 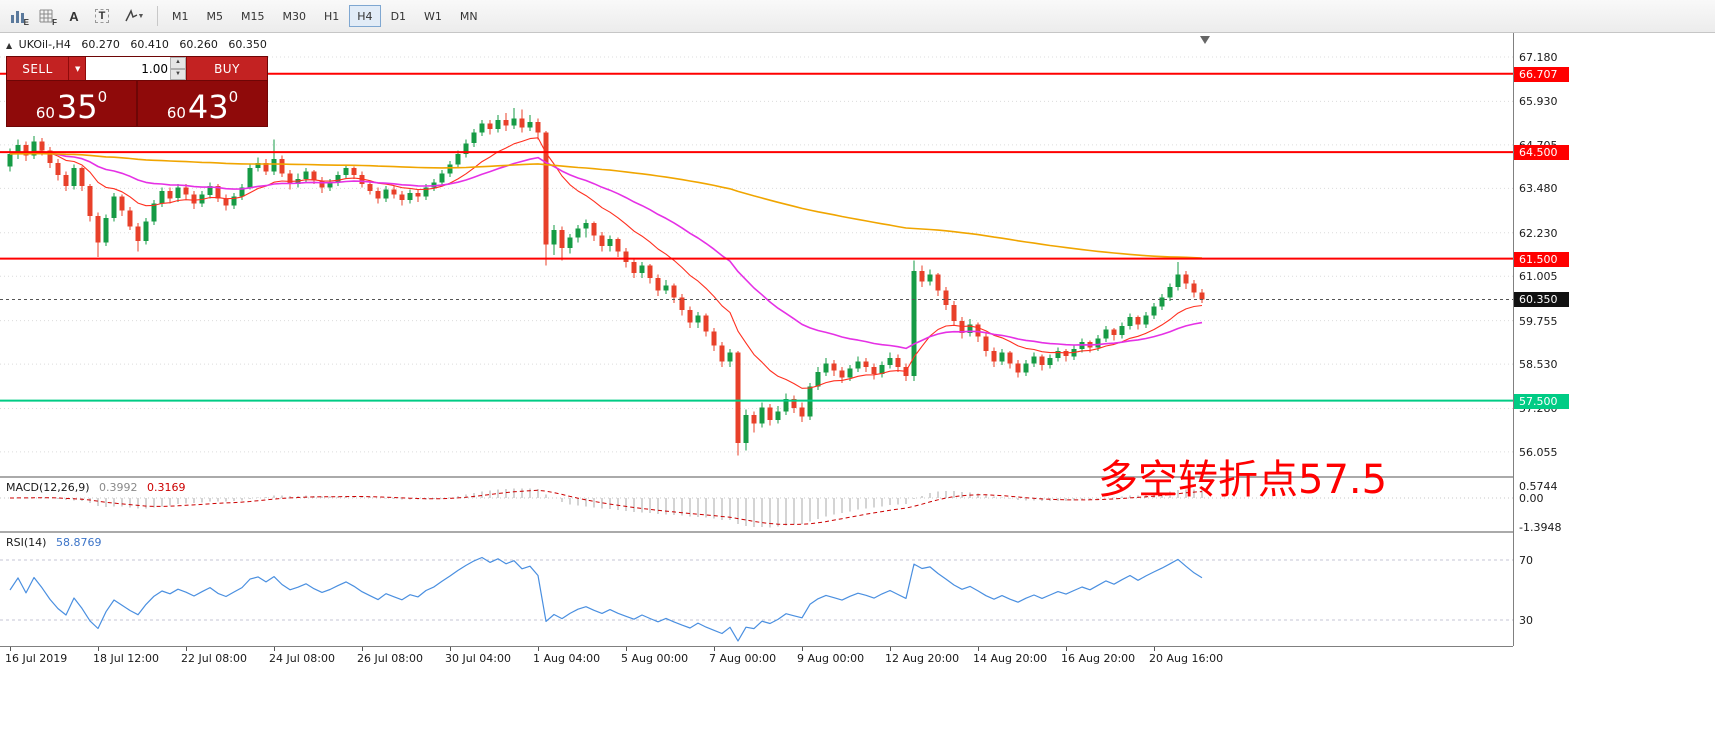 What do you see at coordinates (1243, 480) in the screenshot?
I see `chart-annotation: 多空转折点57.5` at bounding box center [1243, 480].